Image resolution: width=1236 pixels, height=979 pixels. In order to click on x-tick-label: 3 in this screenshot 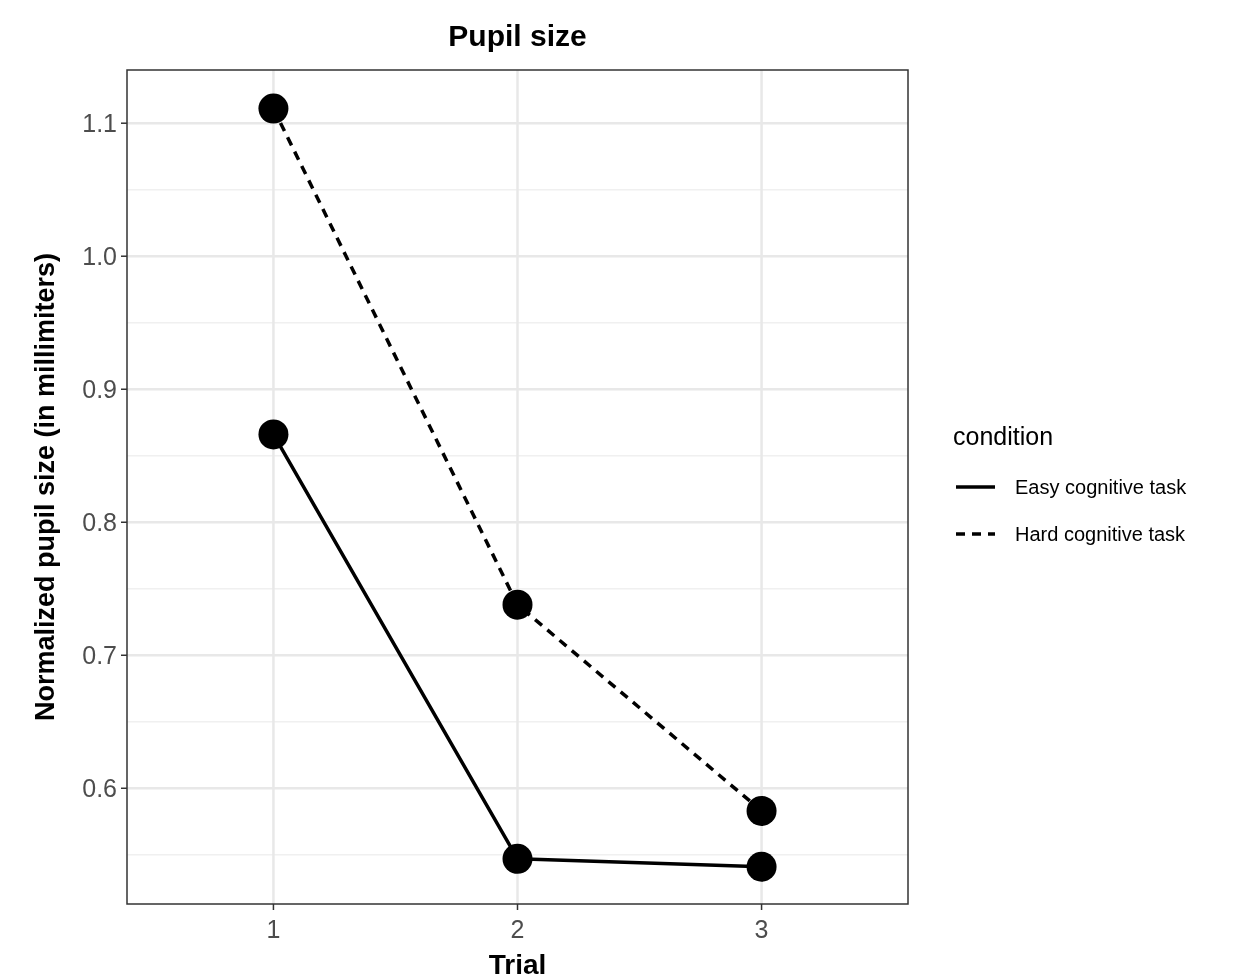, I will do `click(761, 929)`.